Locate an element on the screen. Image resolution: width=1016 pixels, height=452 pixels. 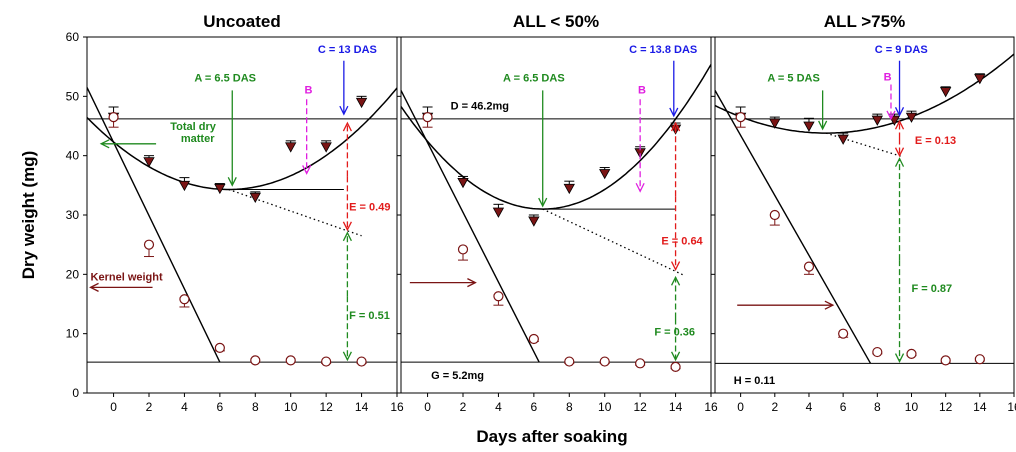
annotation-label: C = 13 DAS is located at coordinates (347, 50).